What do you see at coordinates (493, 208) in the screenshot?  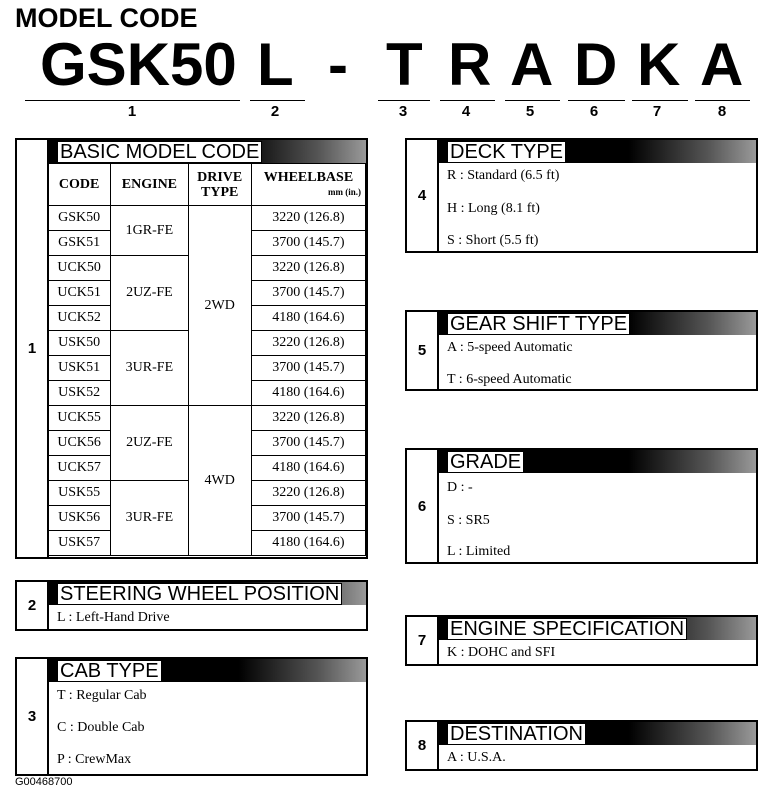 I see `list-item: H : Long (8.1 ft)` at bounding box center [493, 208].